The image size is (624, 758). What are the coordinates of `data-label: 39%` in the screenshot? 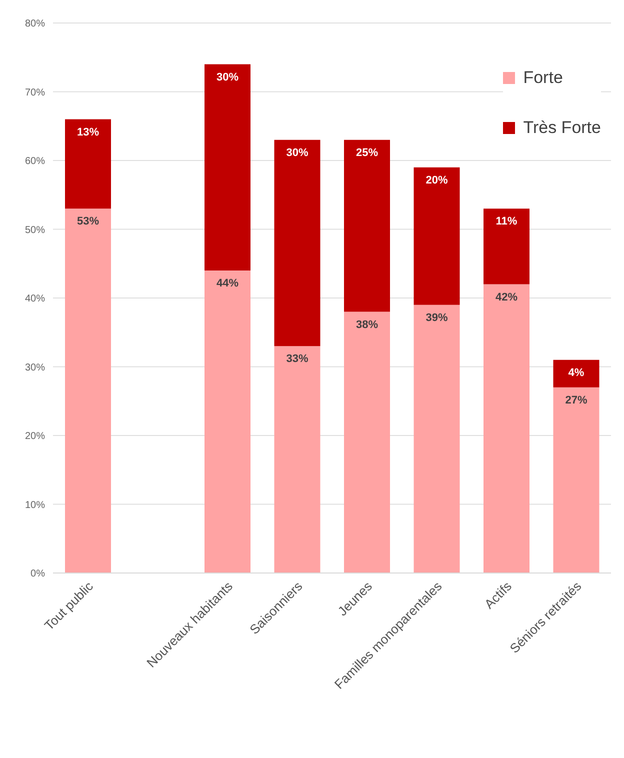 It's located at (437, 318).